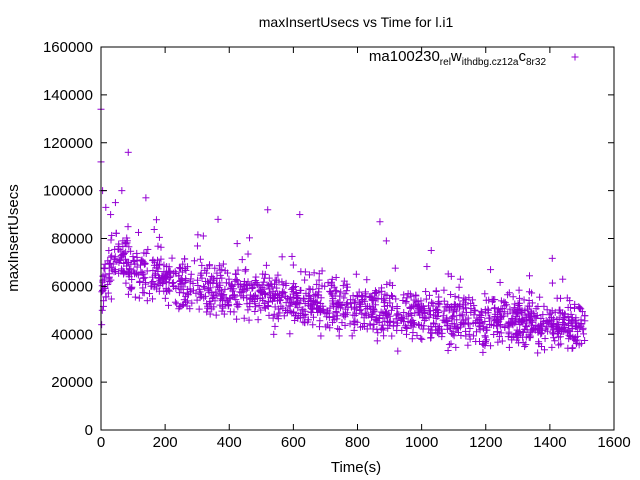 The height and width of the screenshot is (480, 640). I want to click on legend: ma100230relwithdbg.cz12ac8r32, so click(474, 58).